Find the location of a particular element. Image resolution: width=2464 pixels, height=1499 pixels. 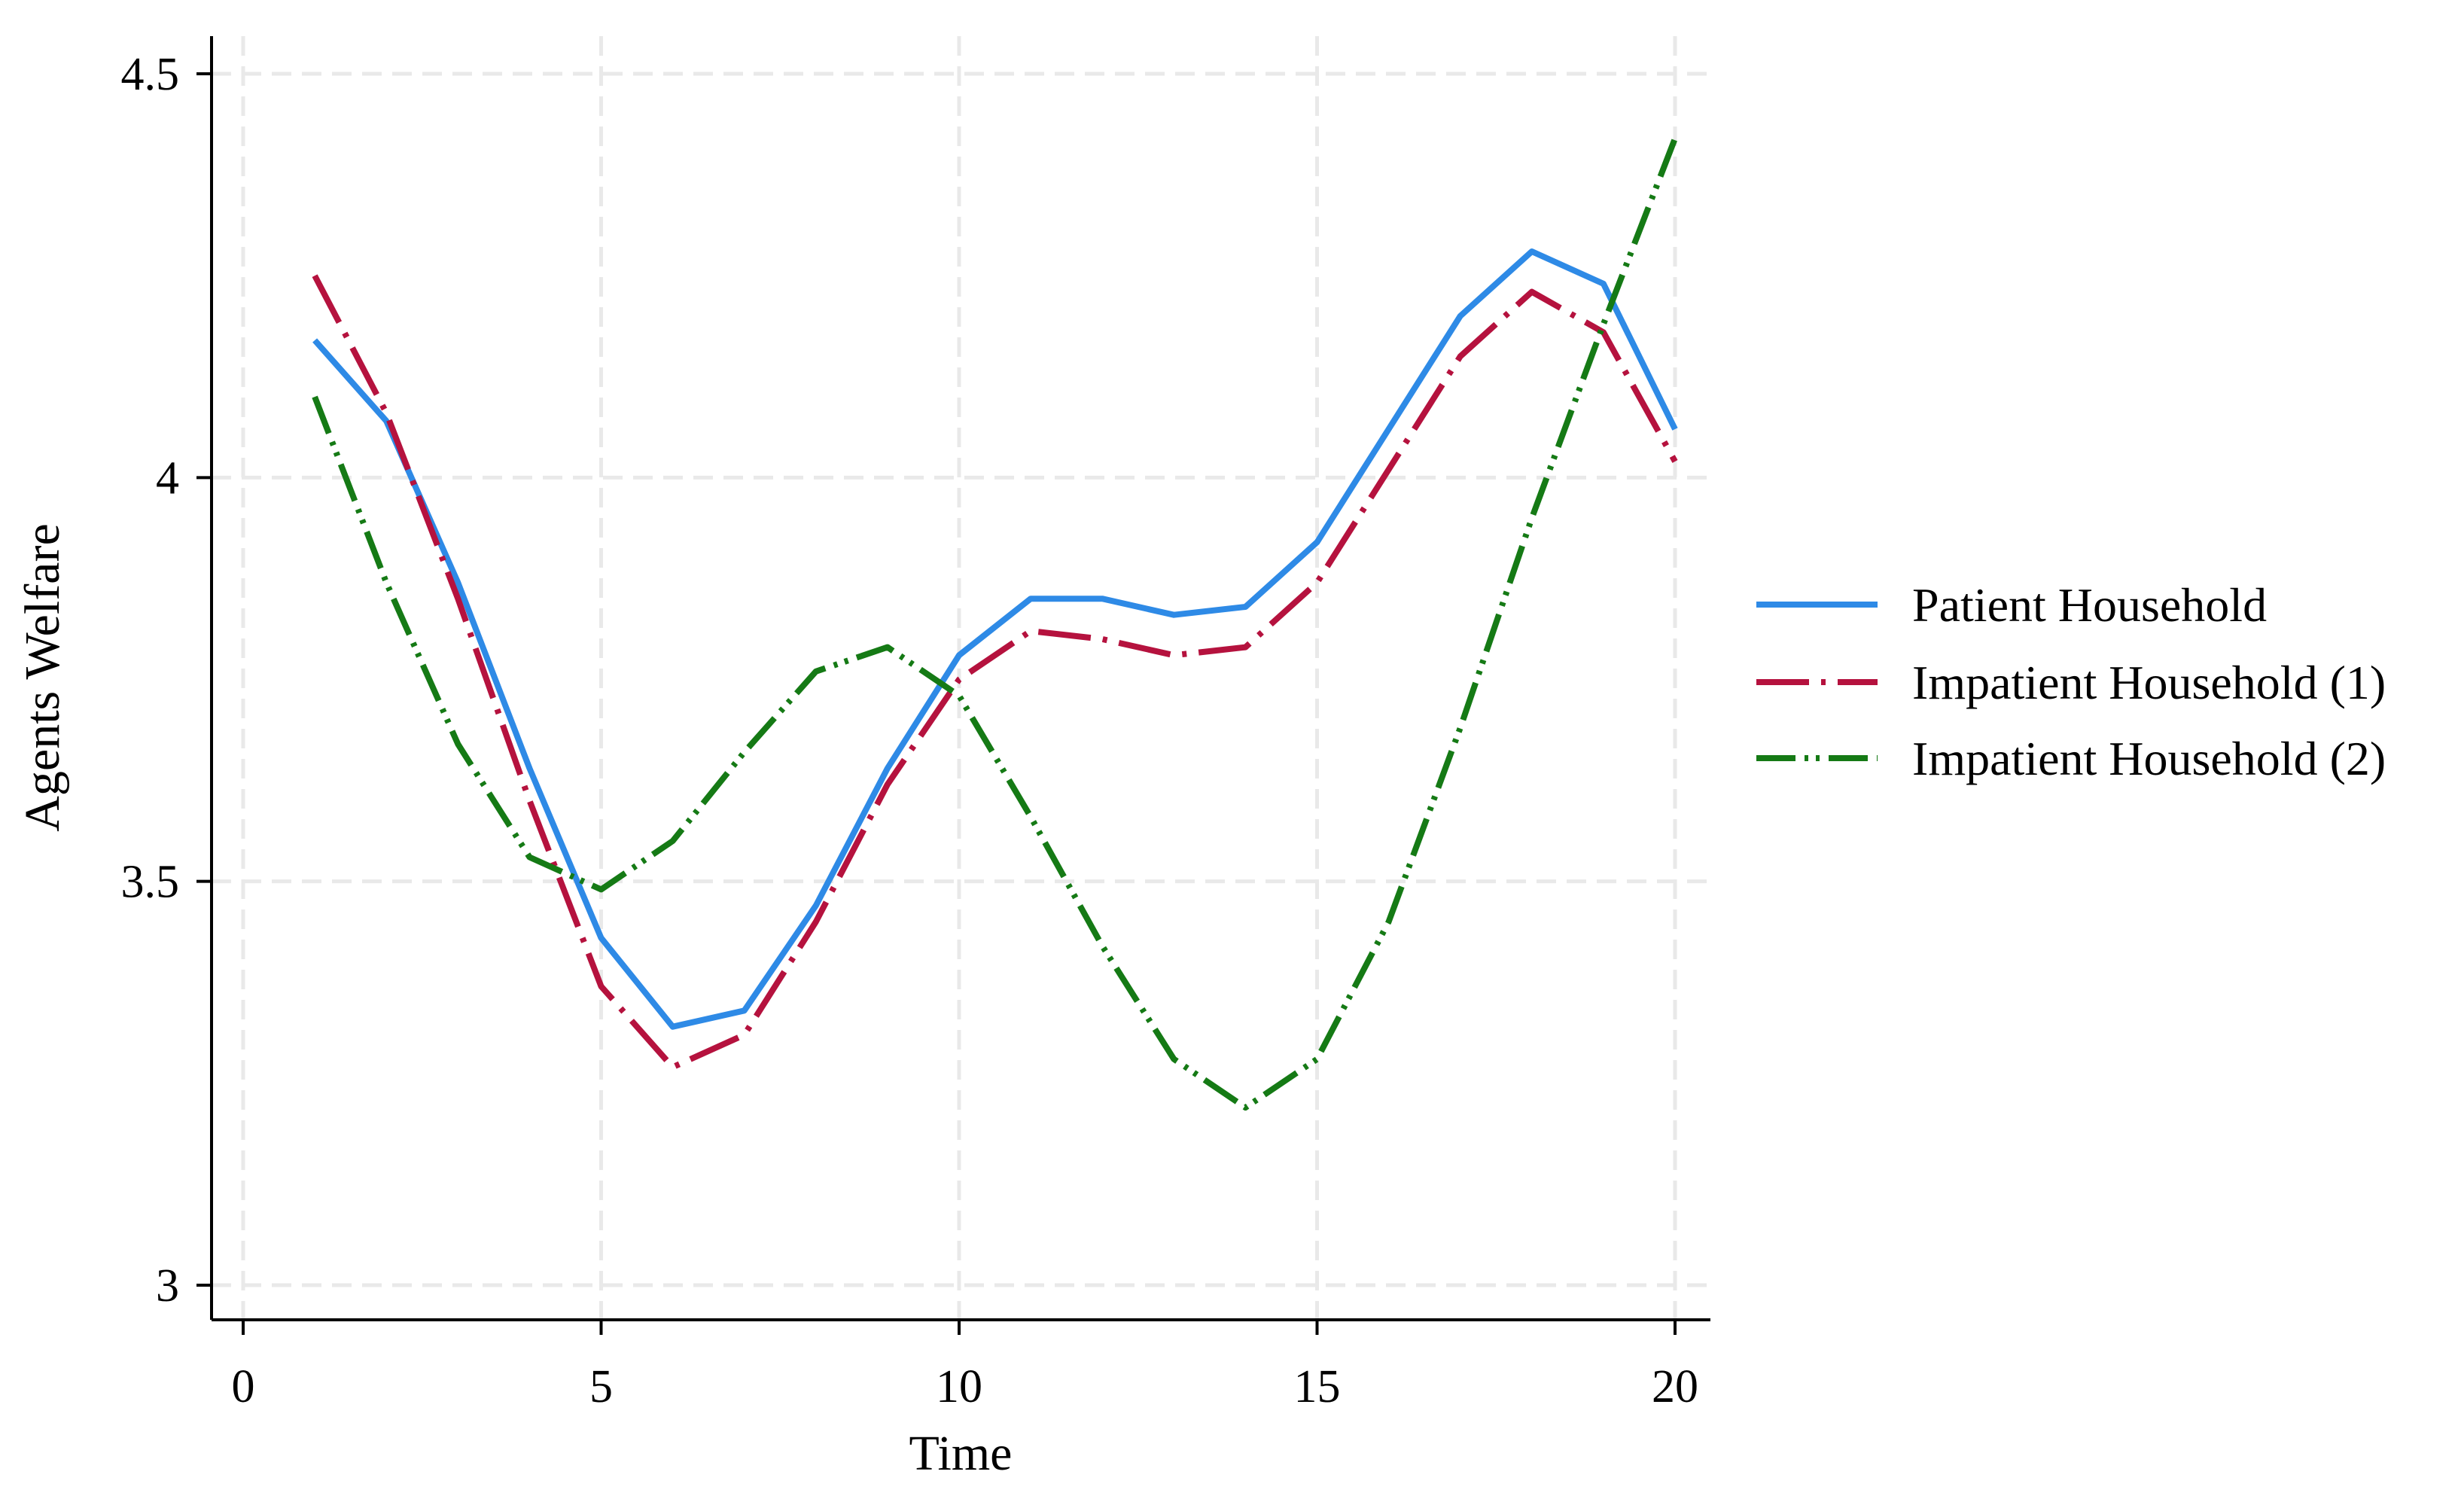

y-tick-label-0: 3 is located at coordinates (167, 1286).